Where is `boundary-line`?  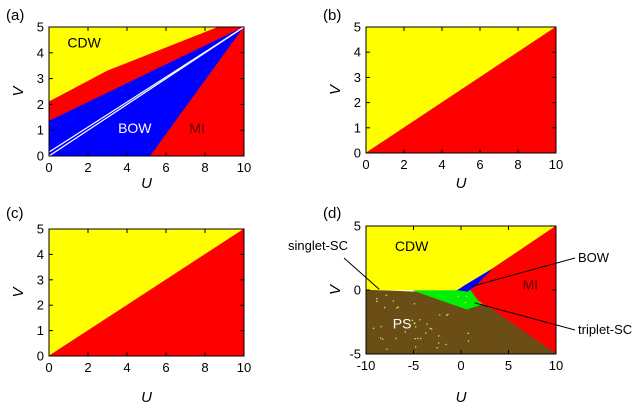 boundary-line is located at coordinates (146, 90).